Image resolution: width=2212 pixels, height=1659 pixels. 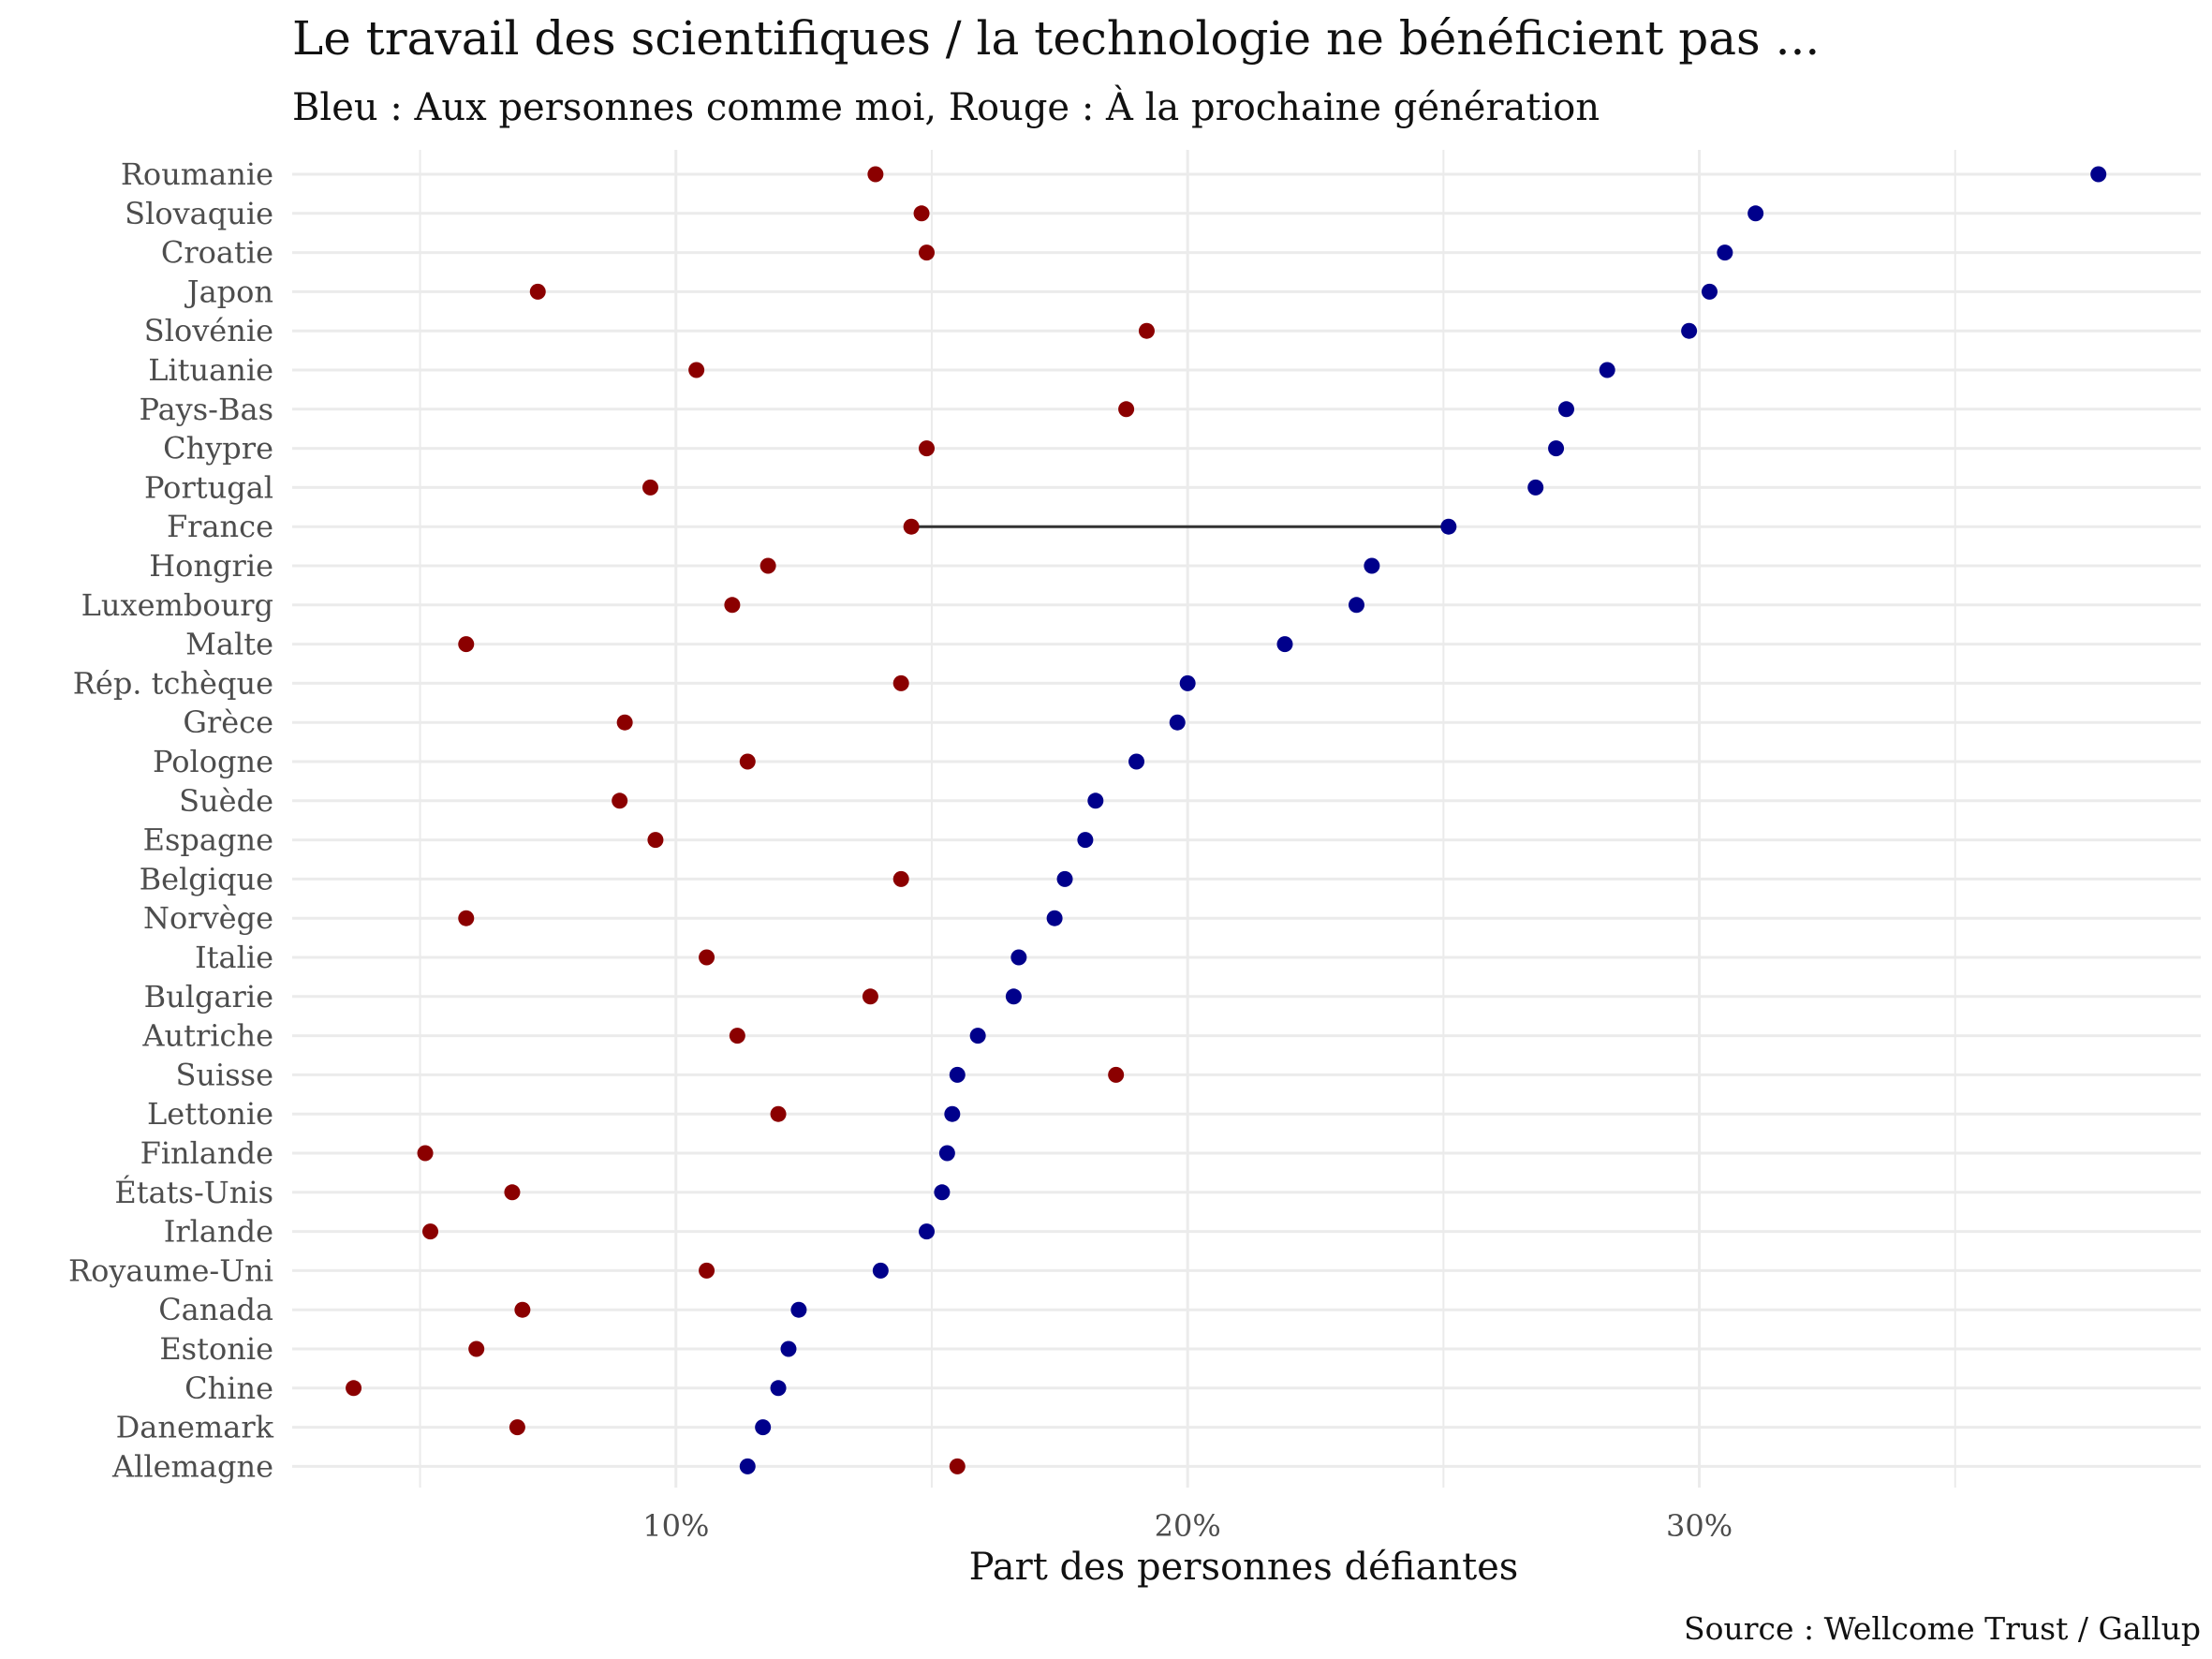 I want to click on country-label: Danemark, so click(x=195, y=1428).